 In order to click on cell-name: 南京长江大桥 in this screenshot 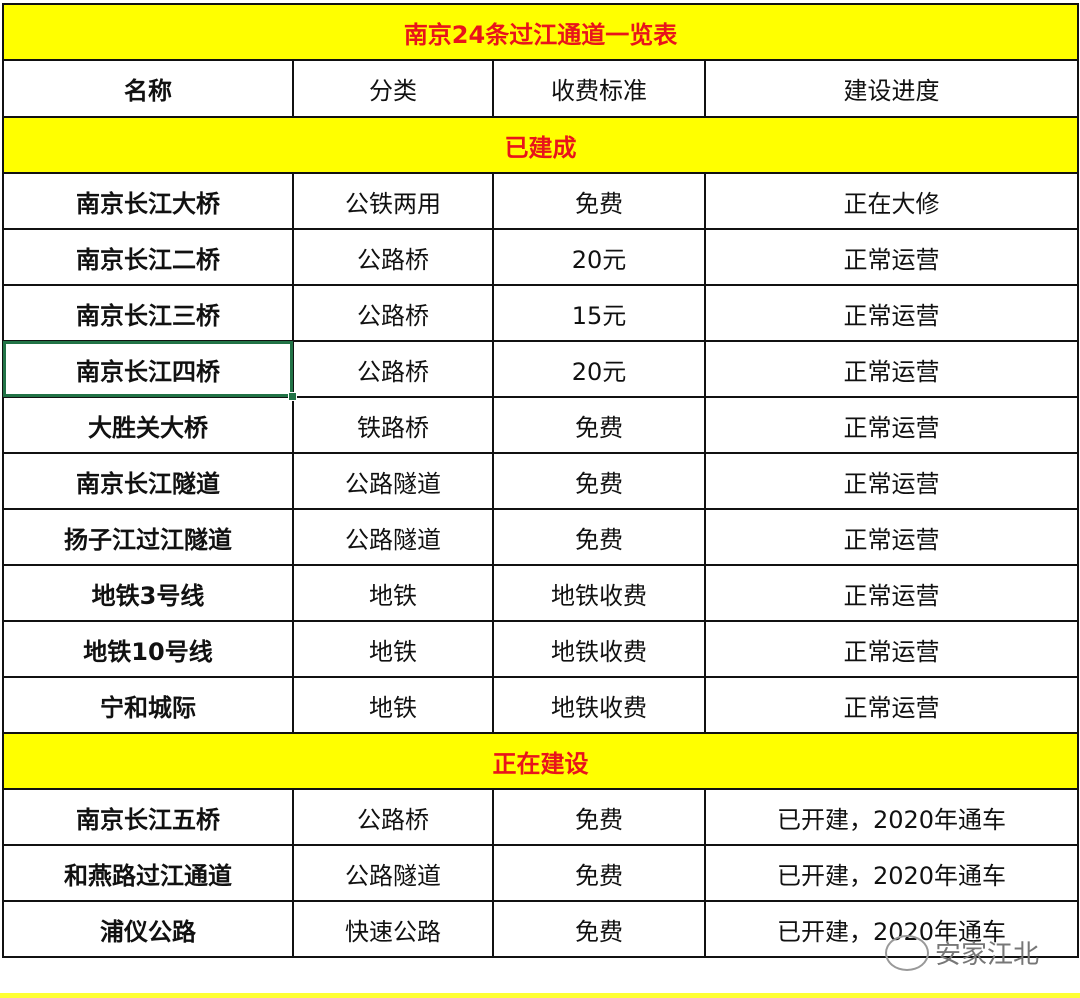, I will do `click(148, 201)`.